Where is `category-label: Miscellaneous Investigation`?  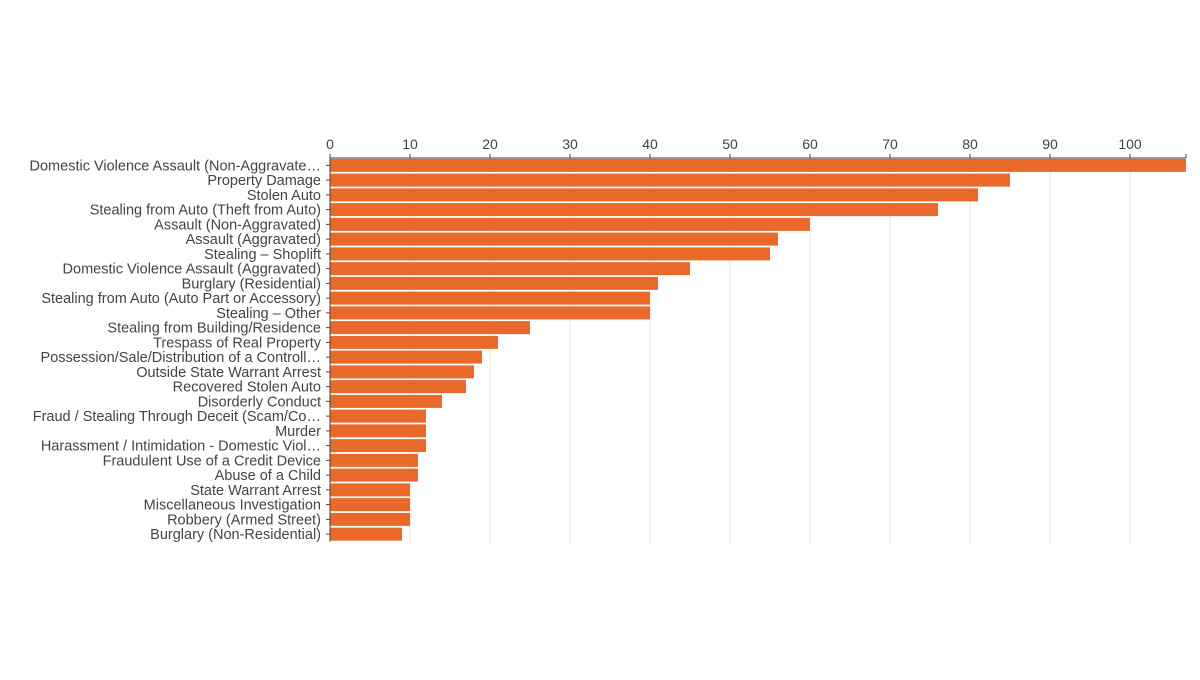
category-label: Miscellaneous Investigation is located at coordinates (232, 506).